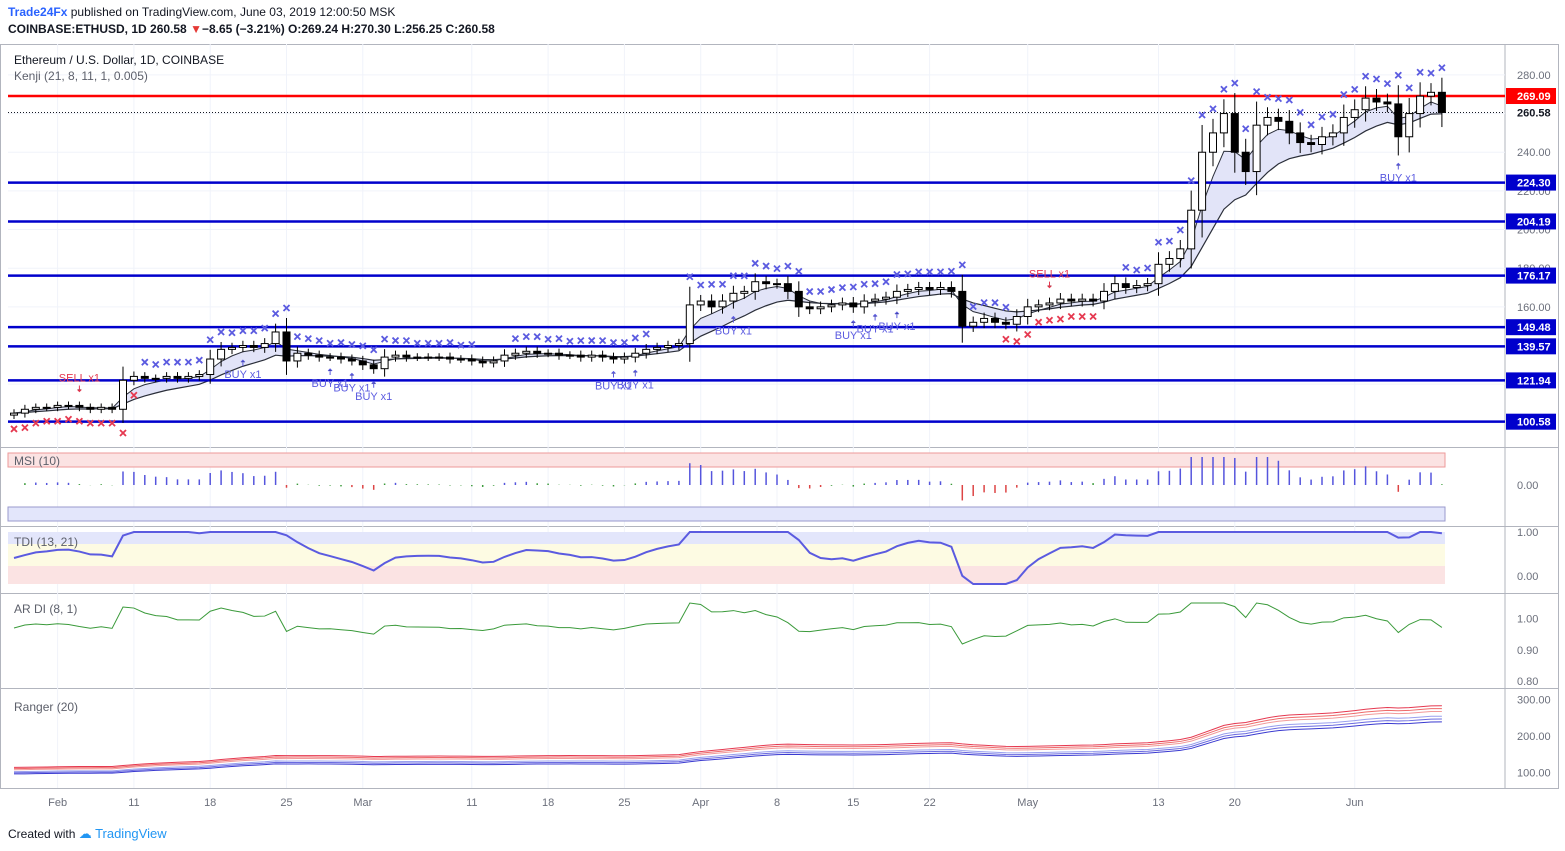  What do you see at coordinates (777, 803) in the screenshot?
I see `time-tick-label: 8` at bounding box center [777, 803].